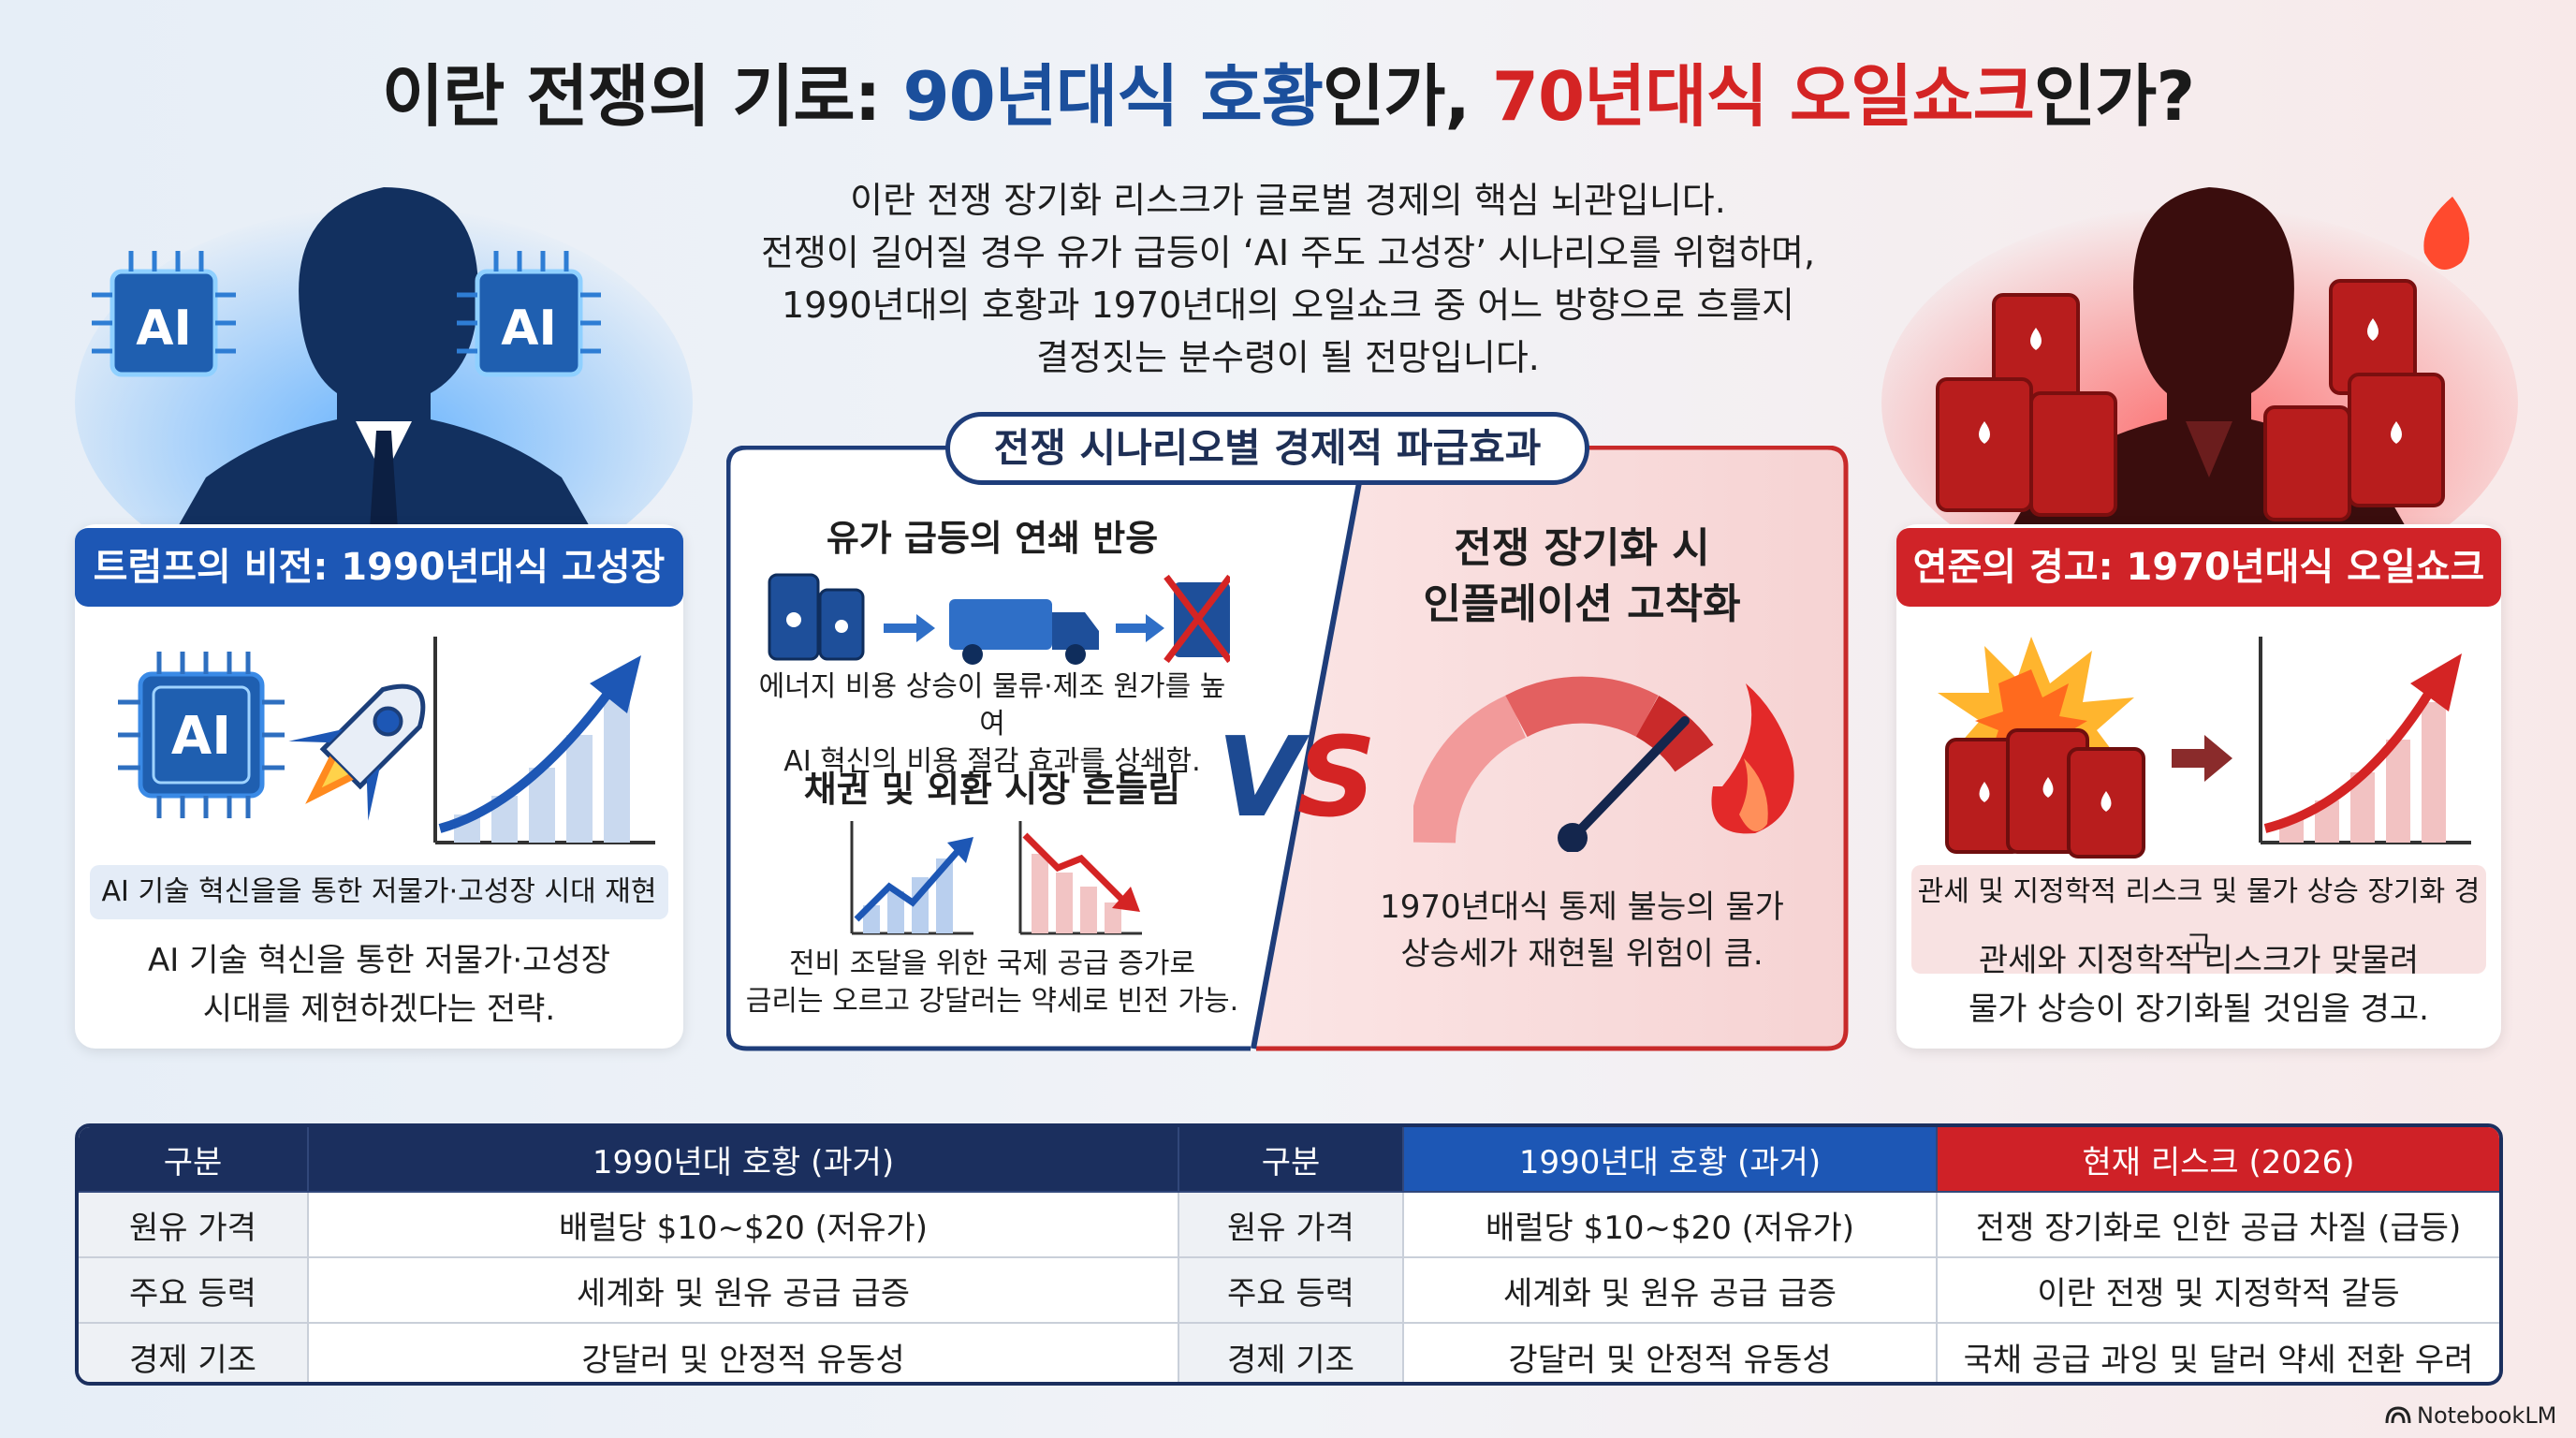 The image size is (2576, 1438). What do you see at coordinates (1603, 764) in the screenshot?
I see `inflation-gauge-icon` at bounding box center [1603, 764].